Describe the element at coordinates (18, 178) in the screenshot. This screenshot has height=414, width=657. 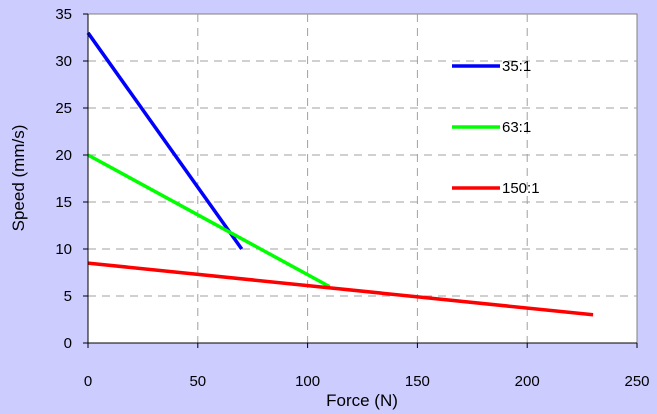
I see `y-axis-title: Speed (mm/s)` at that location.